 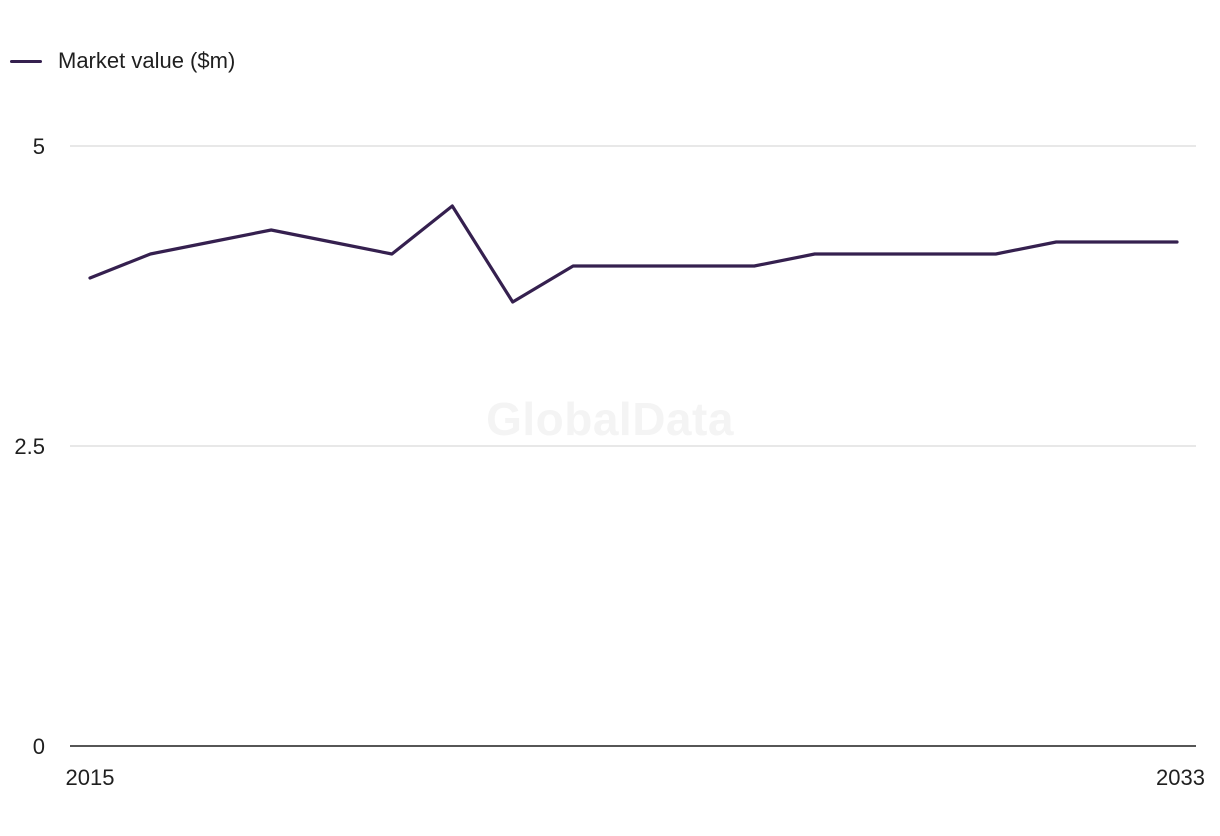 I want to click on y-tick-label: 5, so click(x=39, y=146).